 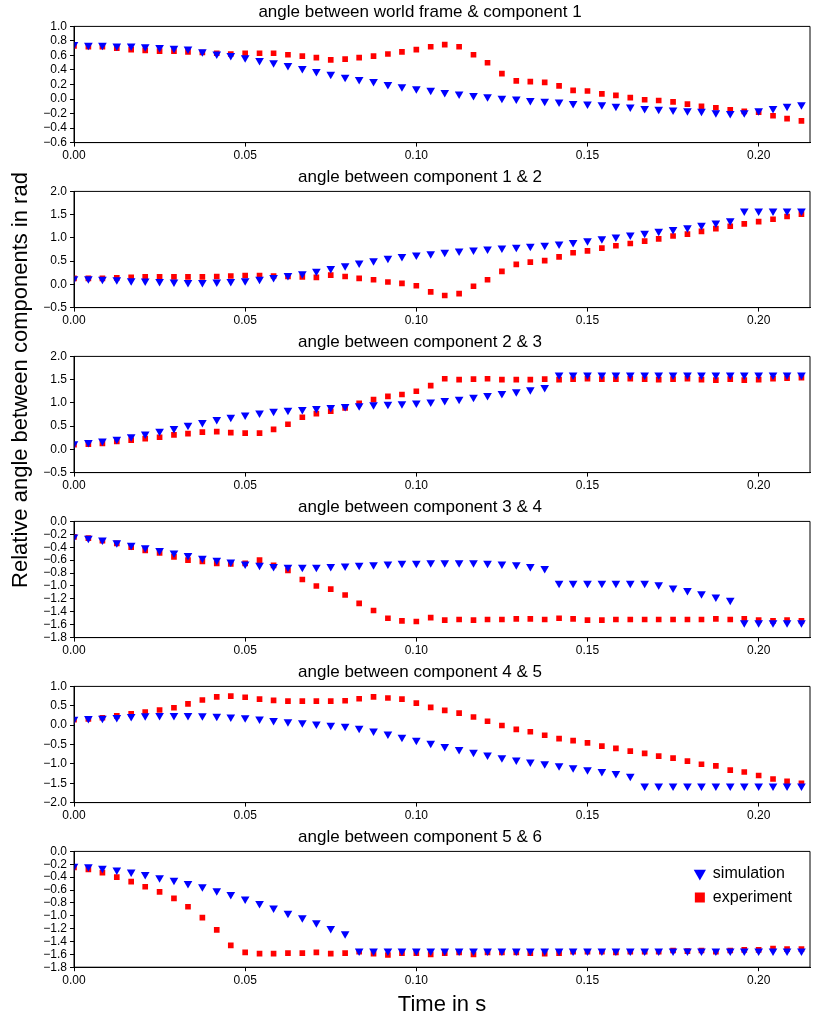 I want to click on chart-title: angle between component 2 & 3, so click(x=420, y=341).